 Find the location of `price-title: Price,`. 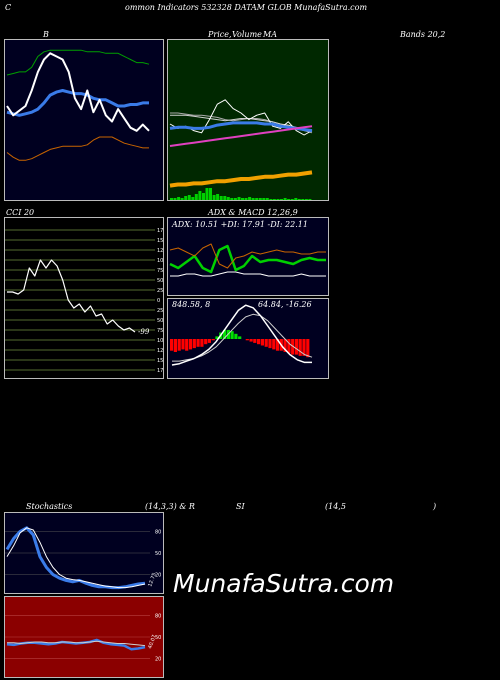

price-title: Price, is located at coordinates (220, 34).